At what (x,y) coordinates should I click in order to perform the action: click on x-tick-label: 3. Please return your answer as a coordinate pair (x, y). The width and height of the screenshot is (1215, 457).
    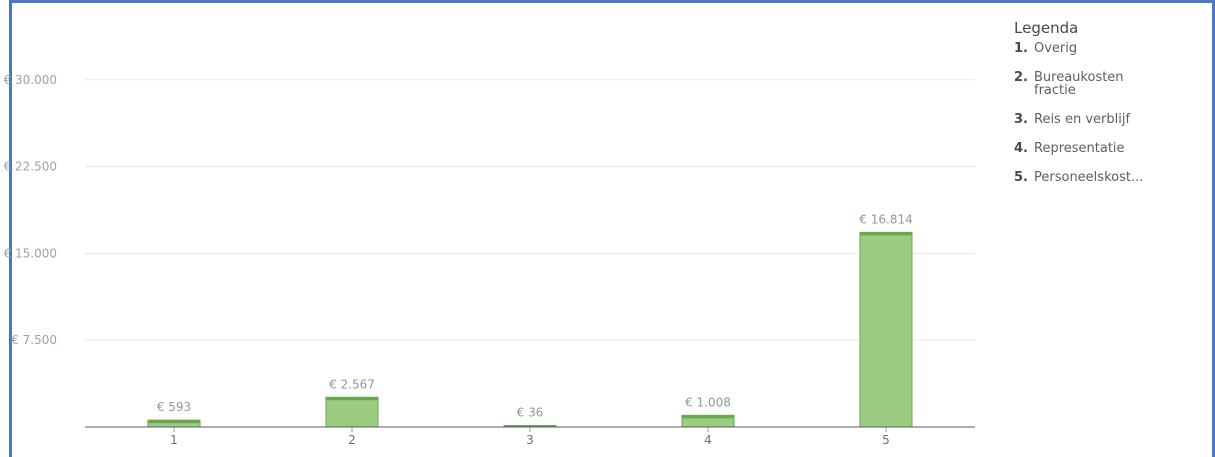
    Looking at the image, I should click on (530, 440).